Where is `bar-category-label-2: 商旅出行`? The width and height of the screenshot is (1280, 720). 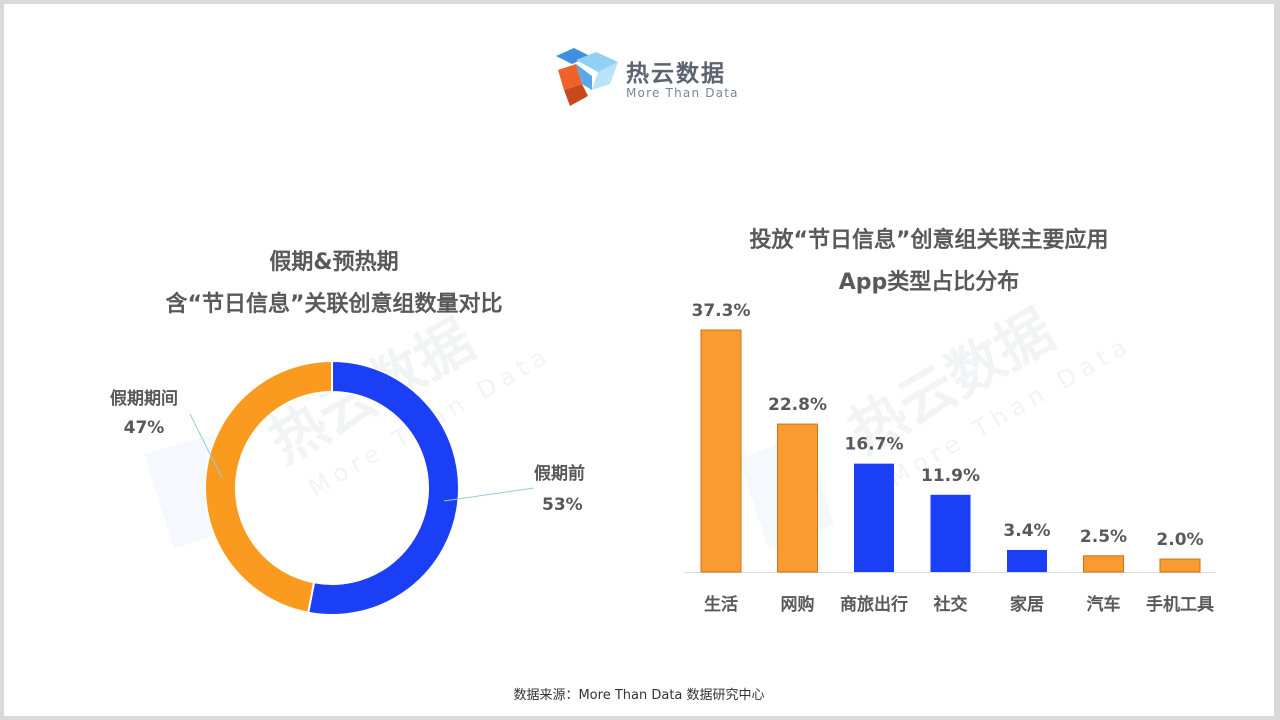
bar-category-label-2: 商旅出行 is located at coordinates (874, 604).